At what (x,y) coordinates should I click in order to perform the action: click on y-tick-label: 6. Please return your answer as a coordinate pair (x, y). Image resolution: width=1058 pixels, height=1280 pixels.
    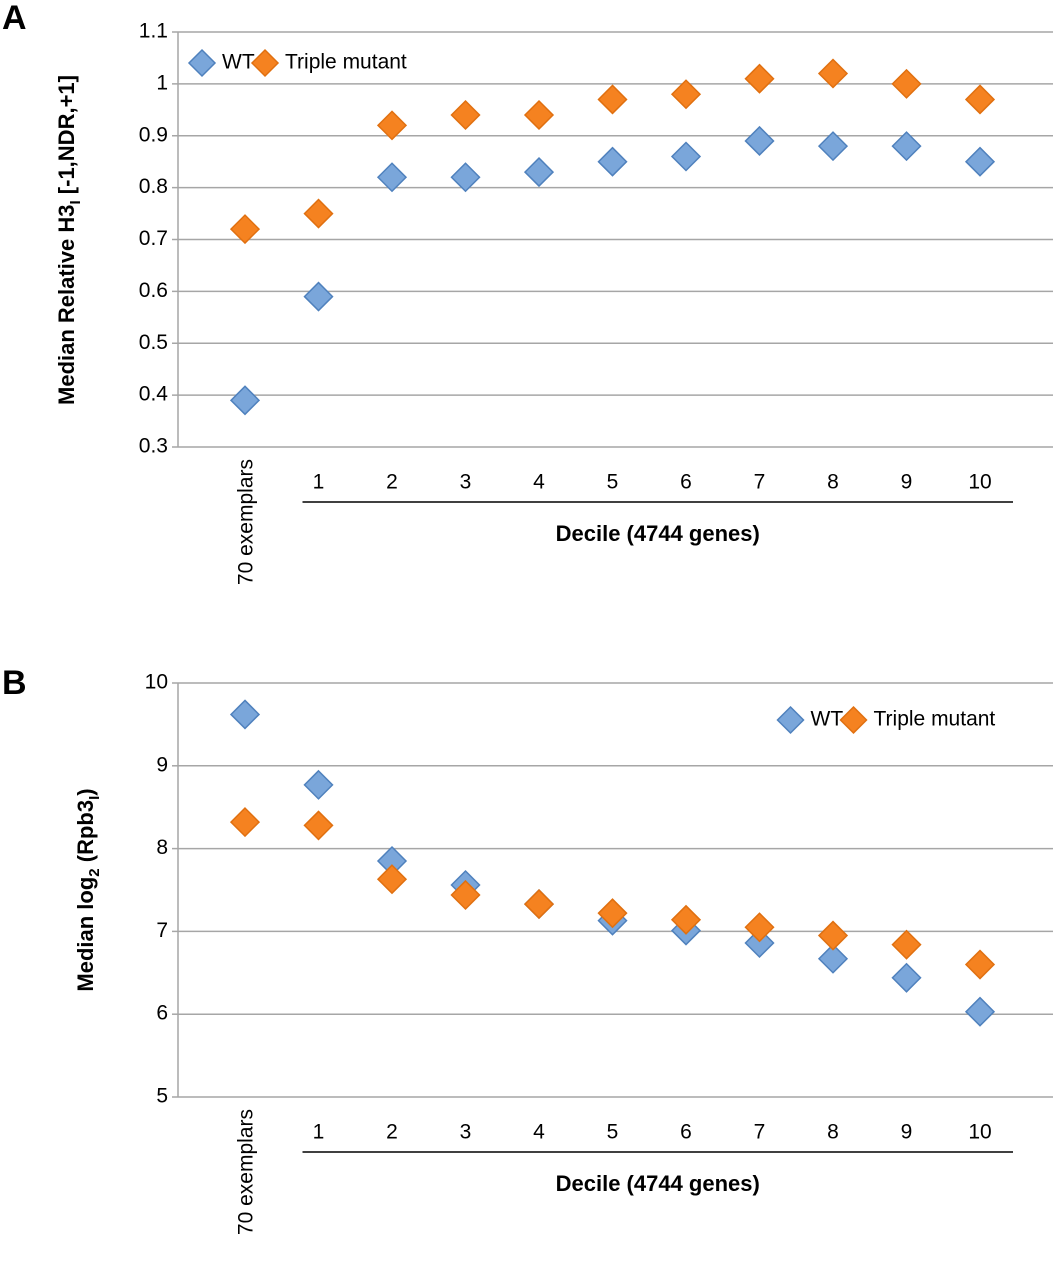
    Looking at the image, I should click on (162, 1013).